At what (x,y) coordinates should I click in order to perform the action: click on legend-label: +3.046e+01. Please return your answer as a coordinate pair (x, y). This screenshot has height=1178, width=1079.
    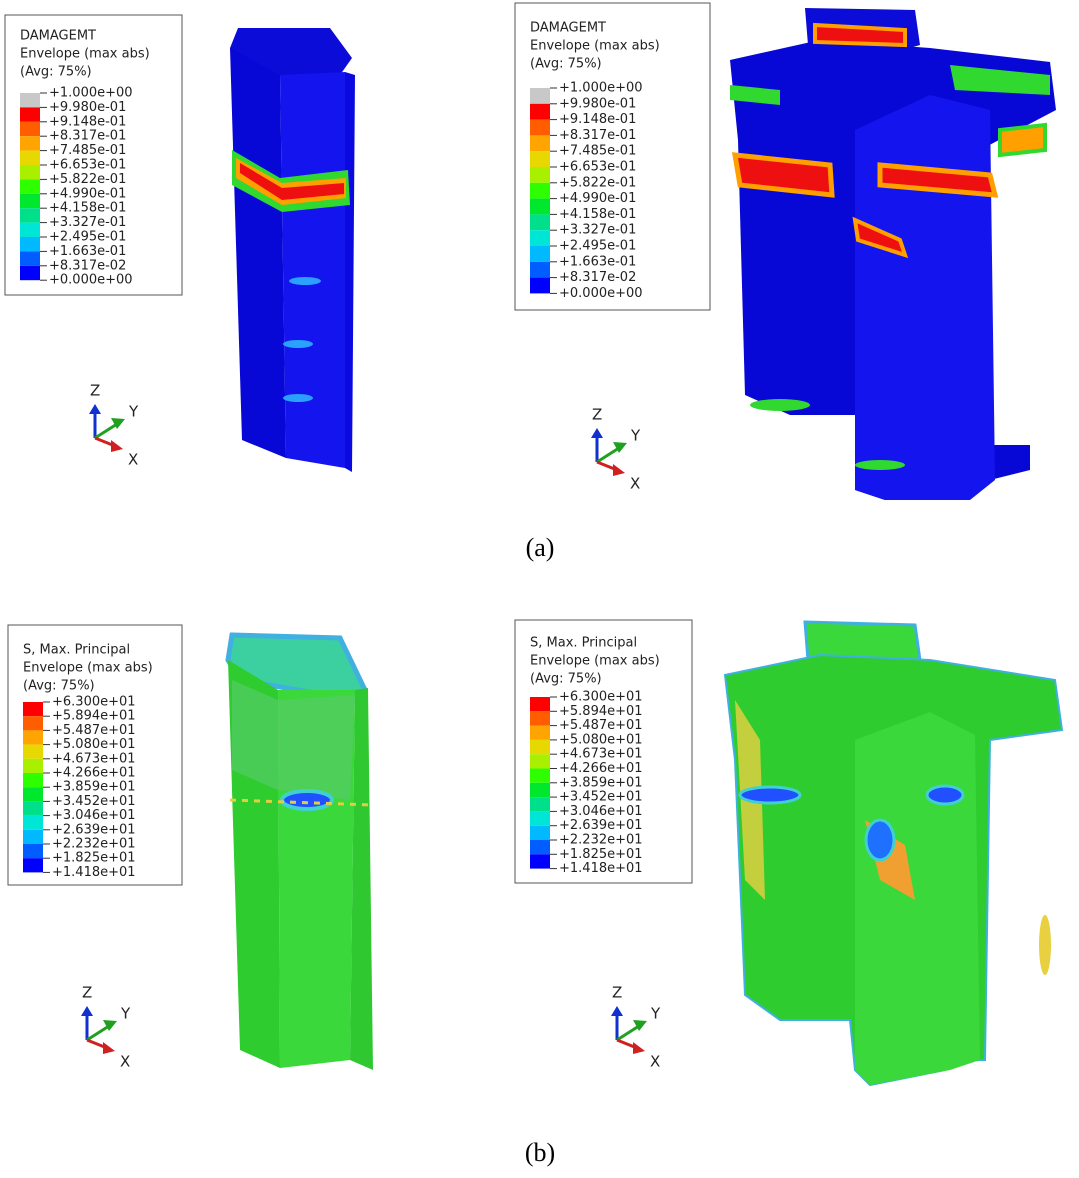
    Looking at the image, I should click on (94, 815).